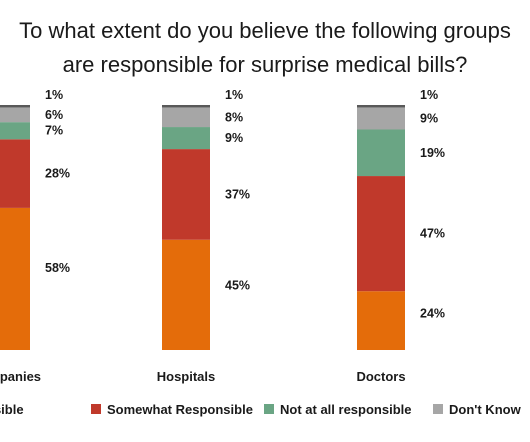 This screenshot has width=530, height=442. I want to click on legend-label-1: nsible, so click(12, 409).